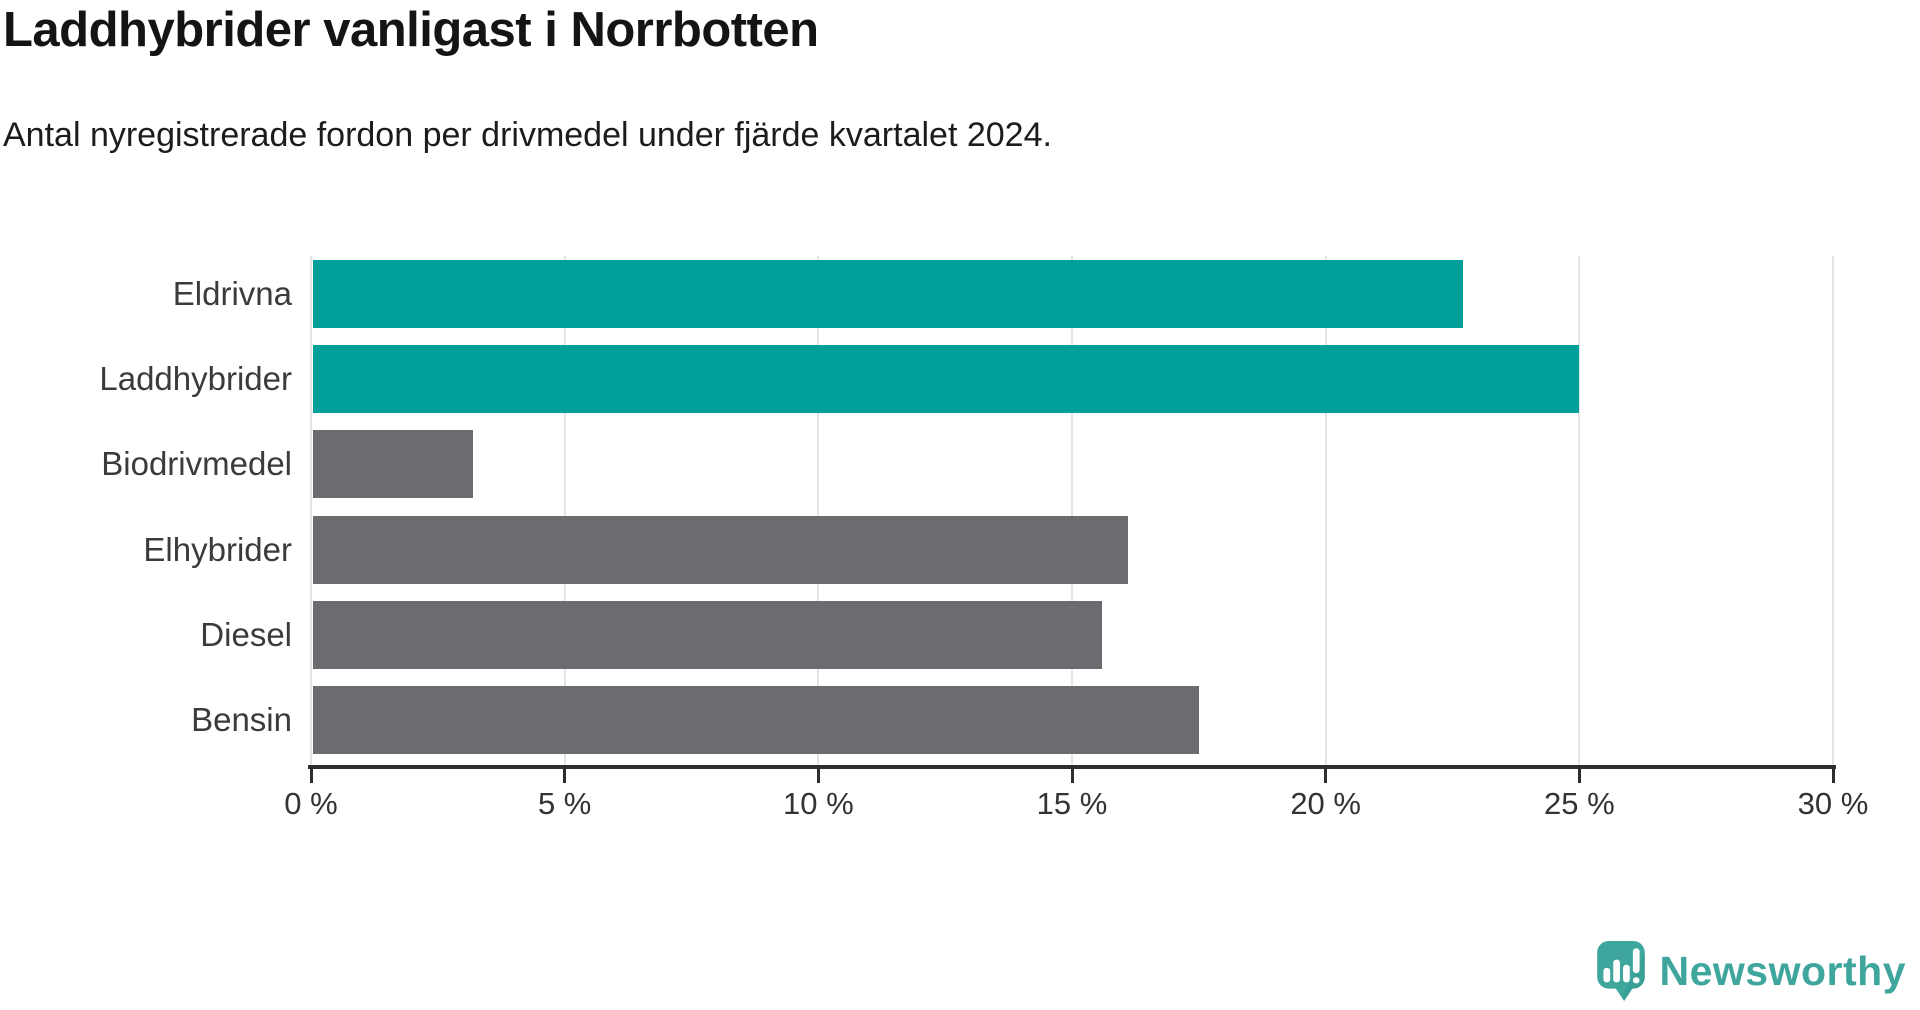  Describe the element at coordinates (217, 549) in the screenshot. I see `category-label-elhybrider: Elhybrider` at that location.